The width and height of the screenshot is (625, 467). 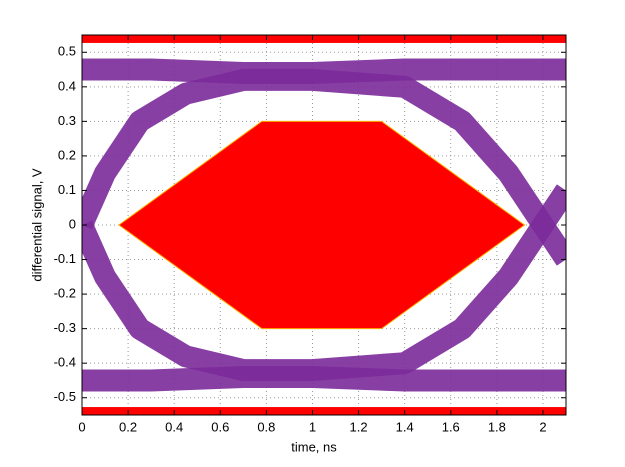 I want to click on y-tick-label: -0.5, so click(x=65, y=396).